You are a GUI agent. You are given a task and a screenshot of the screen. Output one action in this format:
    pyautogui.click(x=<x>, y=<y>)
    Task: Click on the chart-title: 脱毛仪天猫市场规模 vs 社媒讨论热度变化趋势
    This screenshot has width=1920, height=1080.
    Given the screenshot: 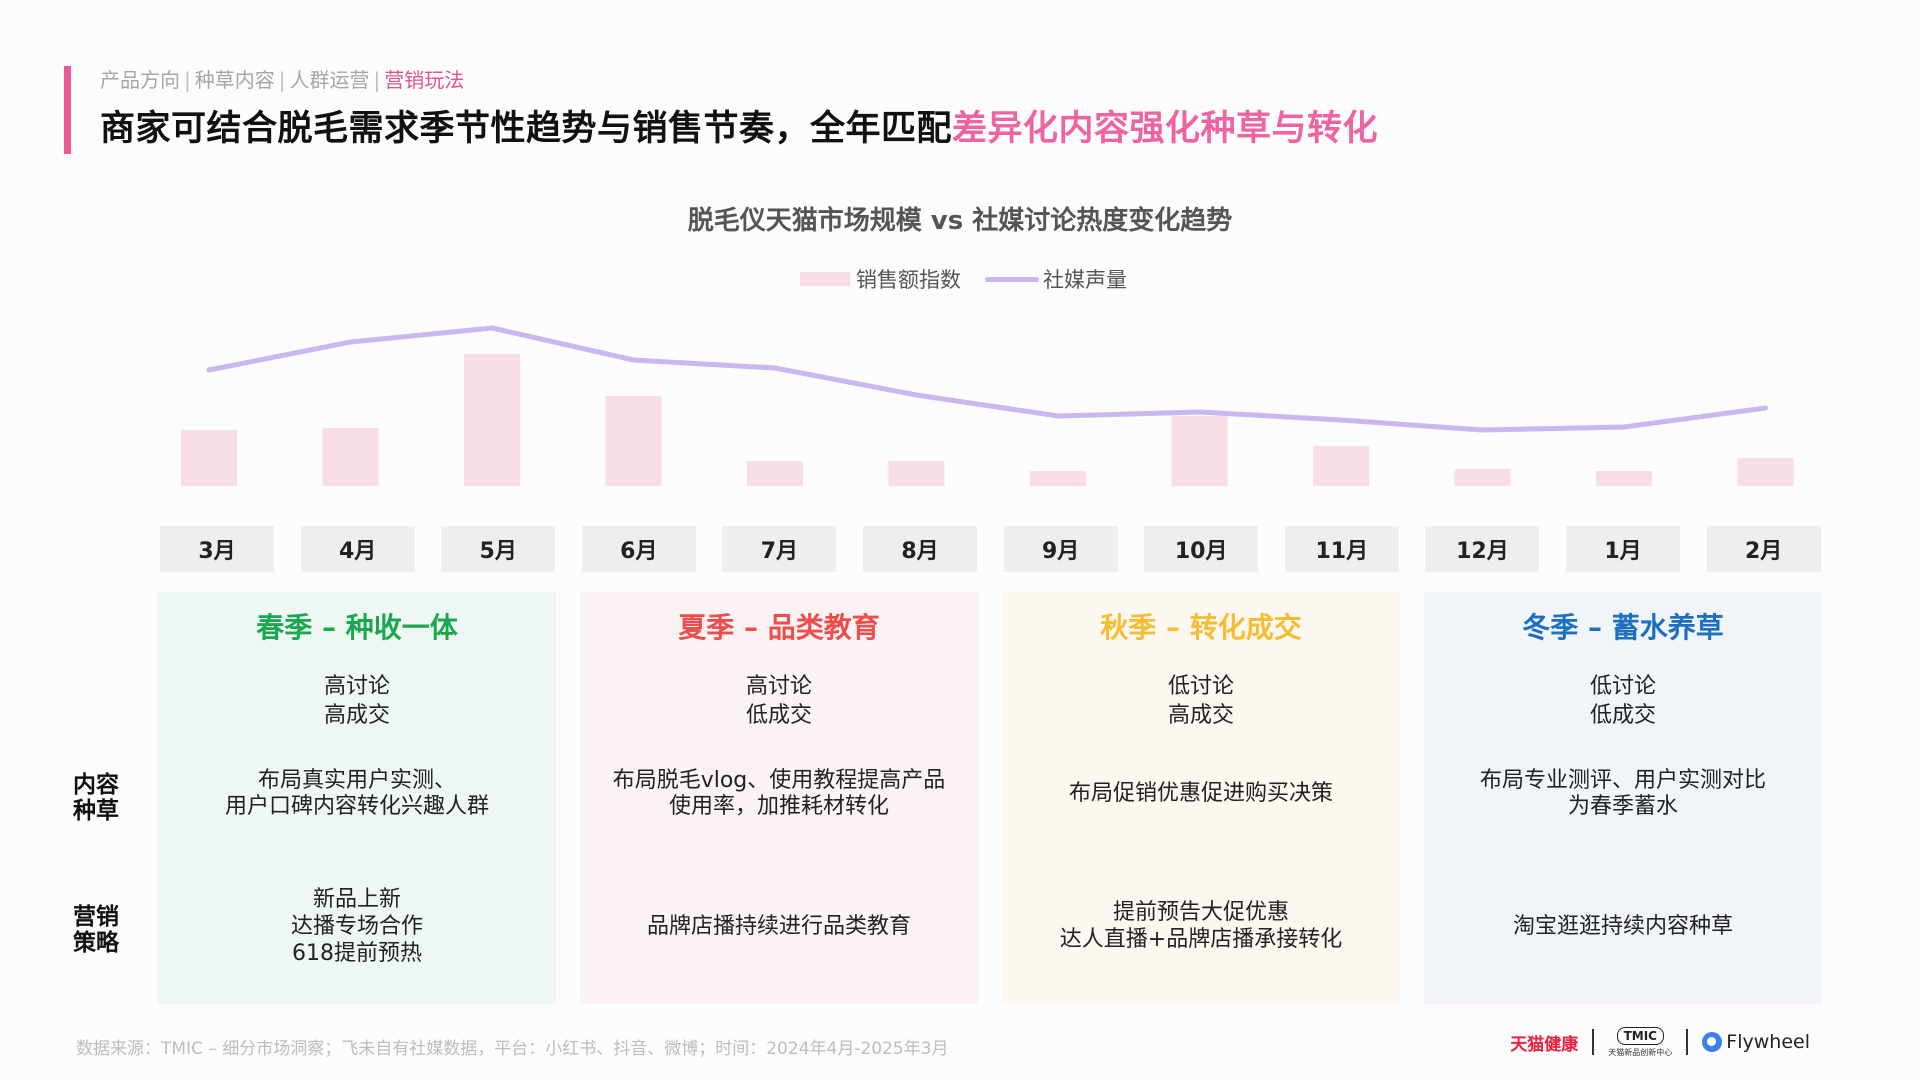 What is the action you would take?
    pyautogui.click(x=960, y=221)
    